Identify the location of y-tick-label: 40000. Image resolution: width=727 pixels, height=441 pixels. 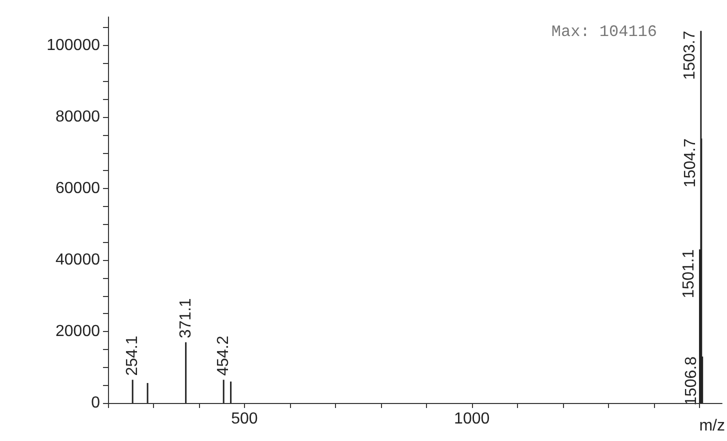
(78, 260).